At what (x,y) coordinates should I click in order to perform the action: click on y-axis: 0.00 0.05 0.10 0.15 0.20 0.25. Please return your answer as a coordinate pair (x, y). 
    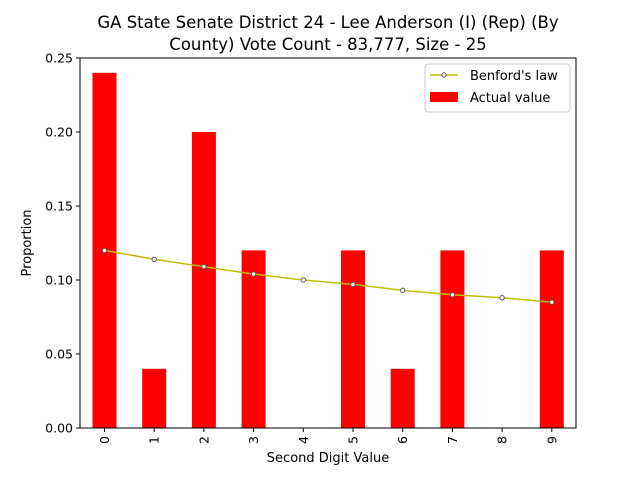
    Looking at the image, I should click on (62, 243).